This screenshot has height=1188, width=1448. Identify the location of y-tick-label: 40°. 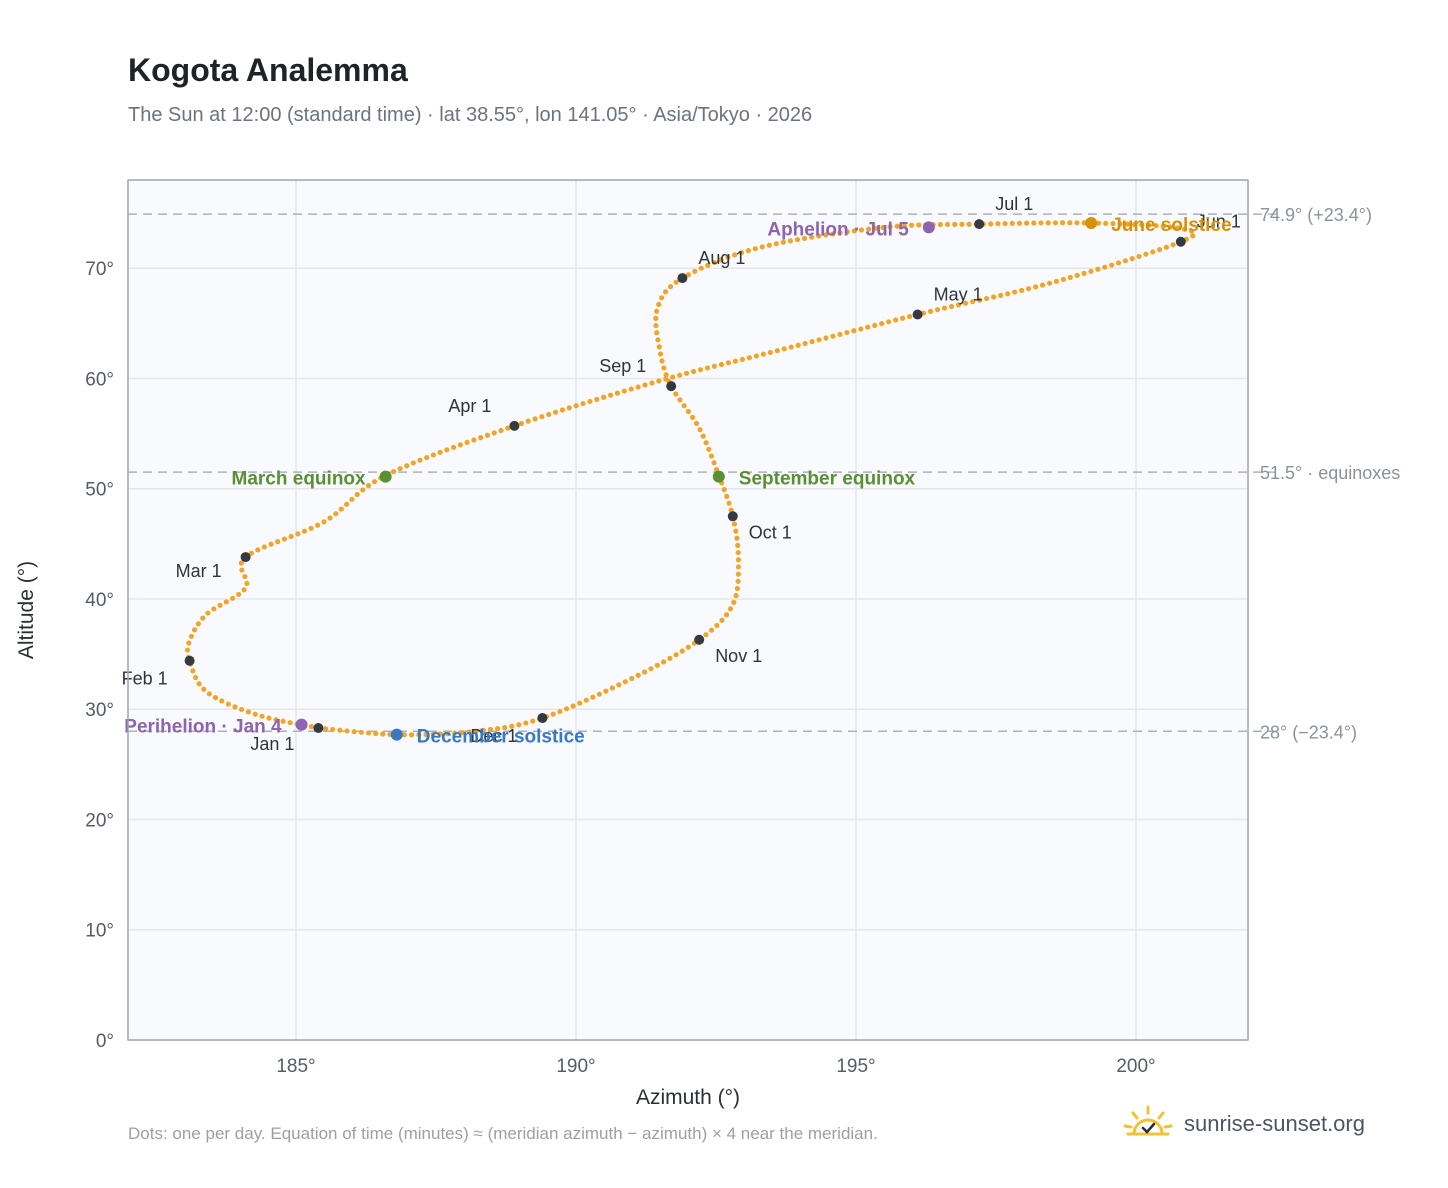
(99, 600).